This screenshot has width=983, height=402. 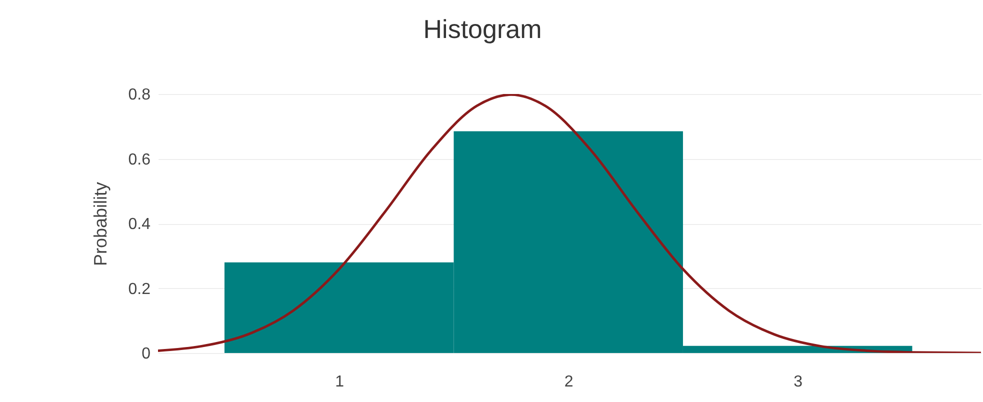 I want to click on y-tick-label: 0.6, so click(x=139, y=159).